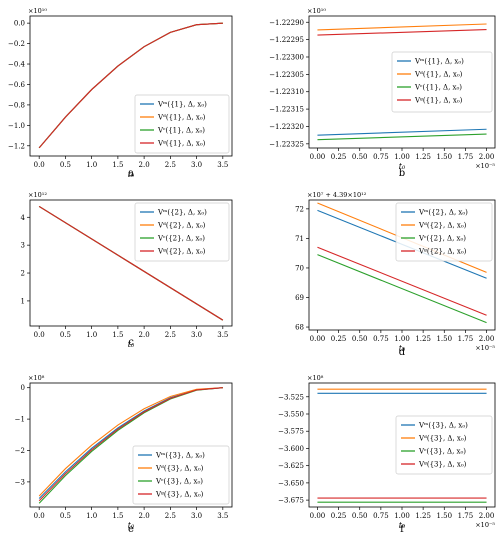 This screenshot has height=550, width=502. What do you see at coordinates (402, 529) in the screenshot?
I see `panel-label: f` at bounding box center [402, 529].